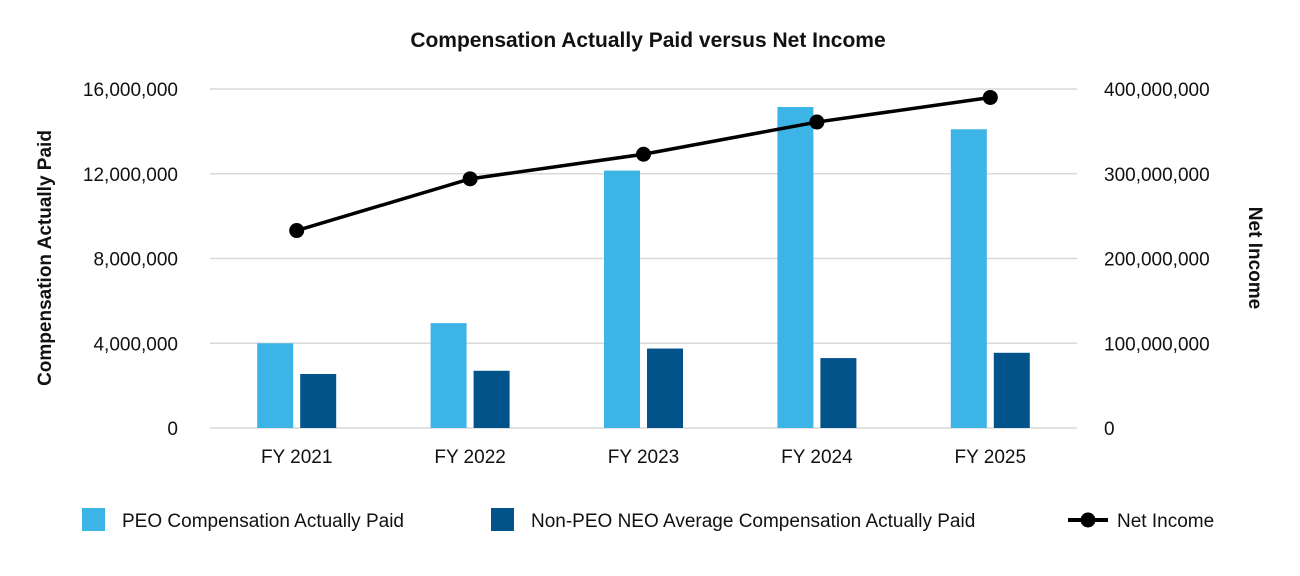 This screenshot has height=576, width=1300. Describe the element at coordinates (643, 154) in the screenshot. I see `net-income-point-fy-2023` at that location.